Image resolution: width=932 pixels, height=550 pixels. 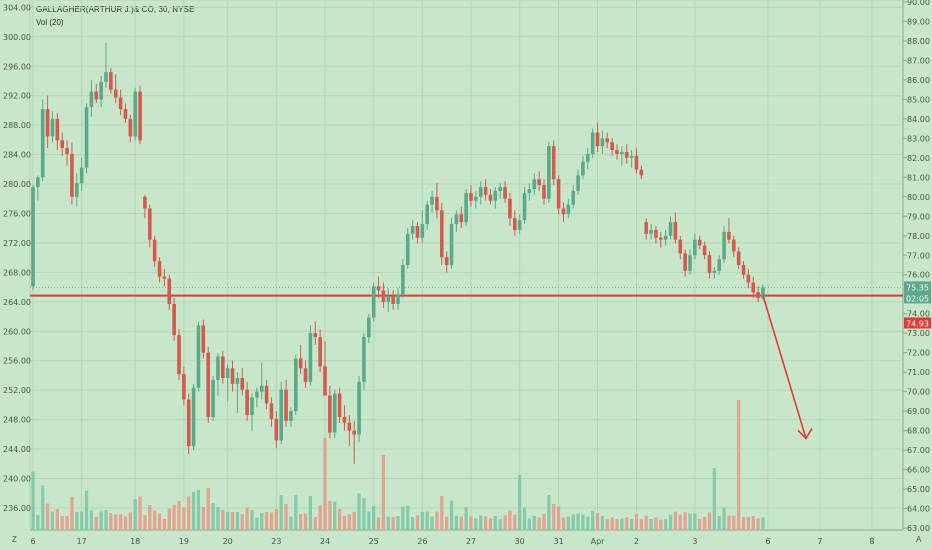 What do you see at coordinates (50, 22) in the screenshot?
I see `volume-indicator-label: Vol (20)` at bounding box center [50, 22].